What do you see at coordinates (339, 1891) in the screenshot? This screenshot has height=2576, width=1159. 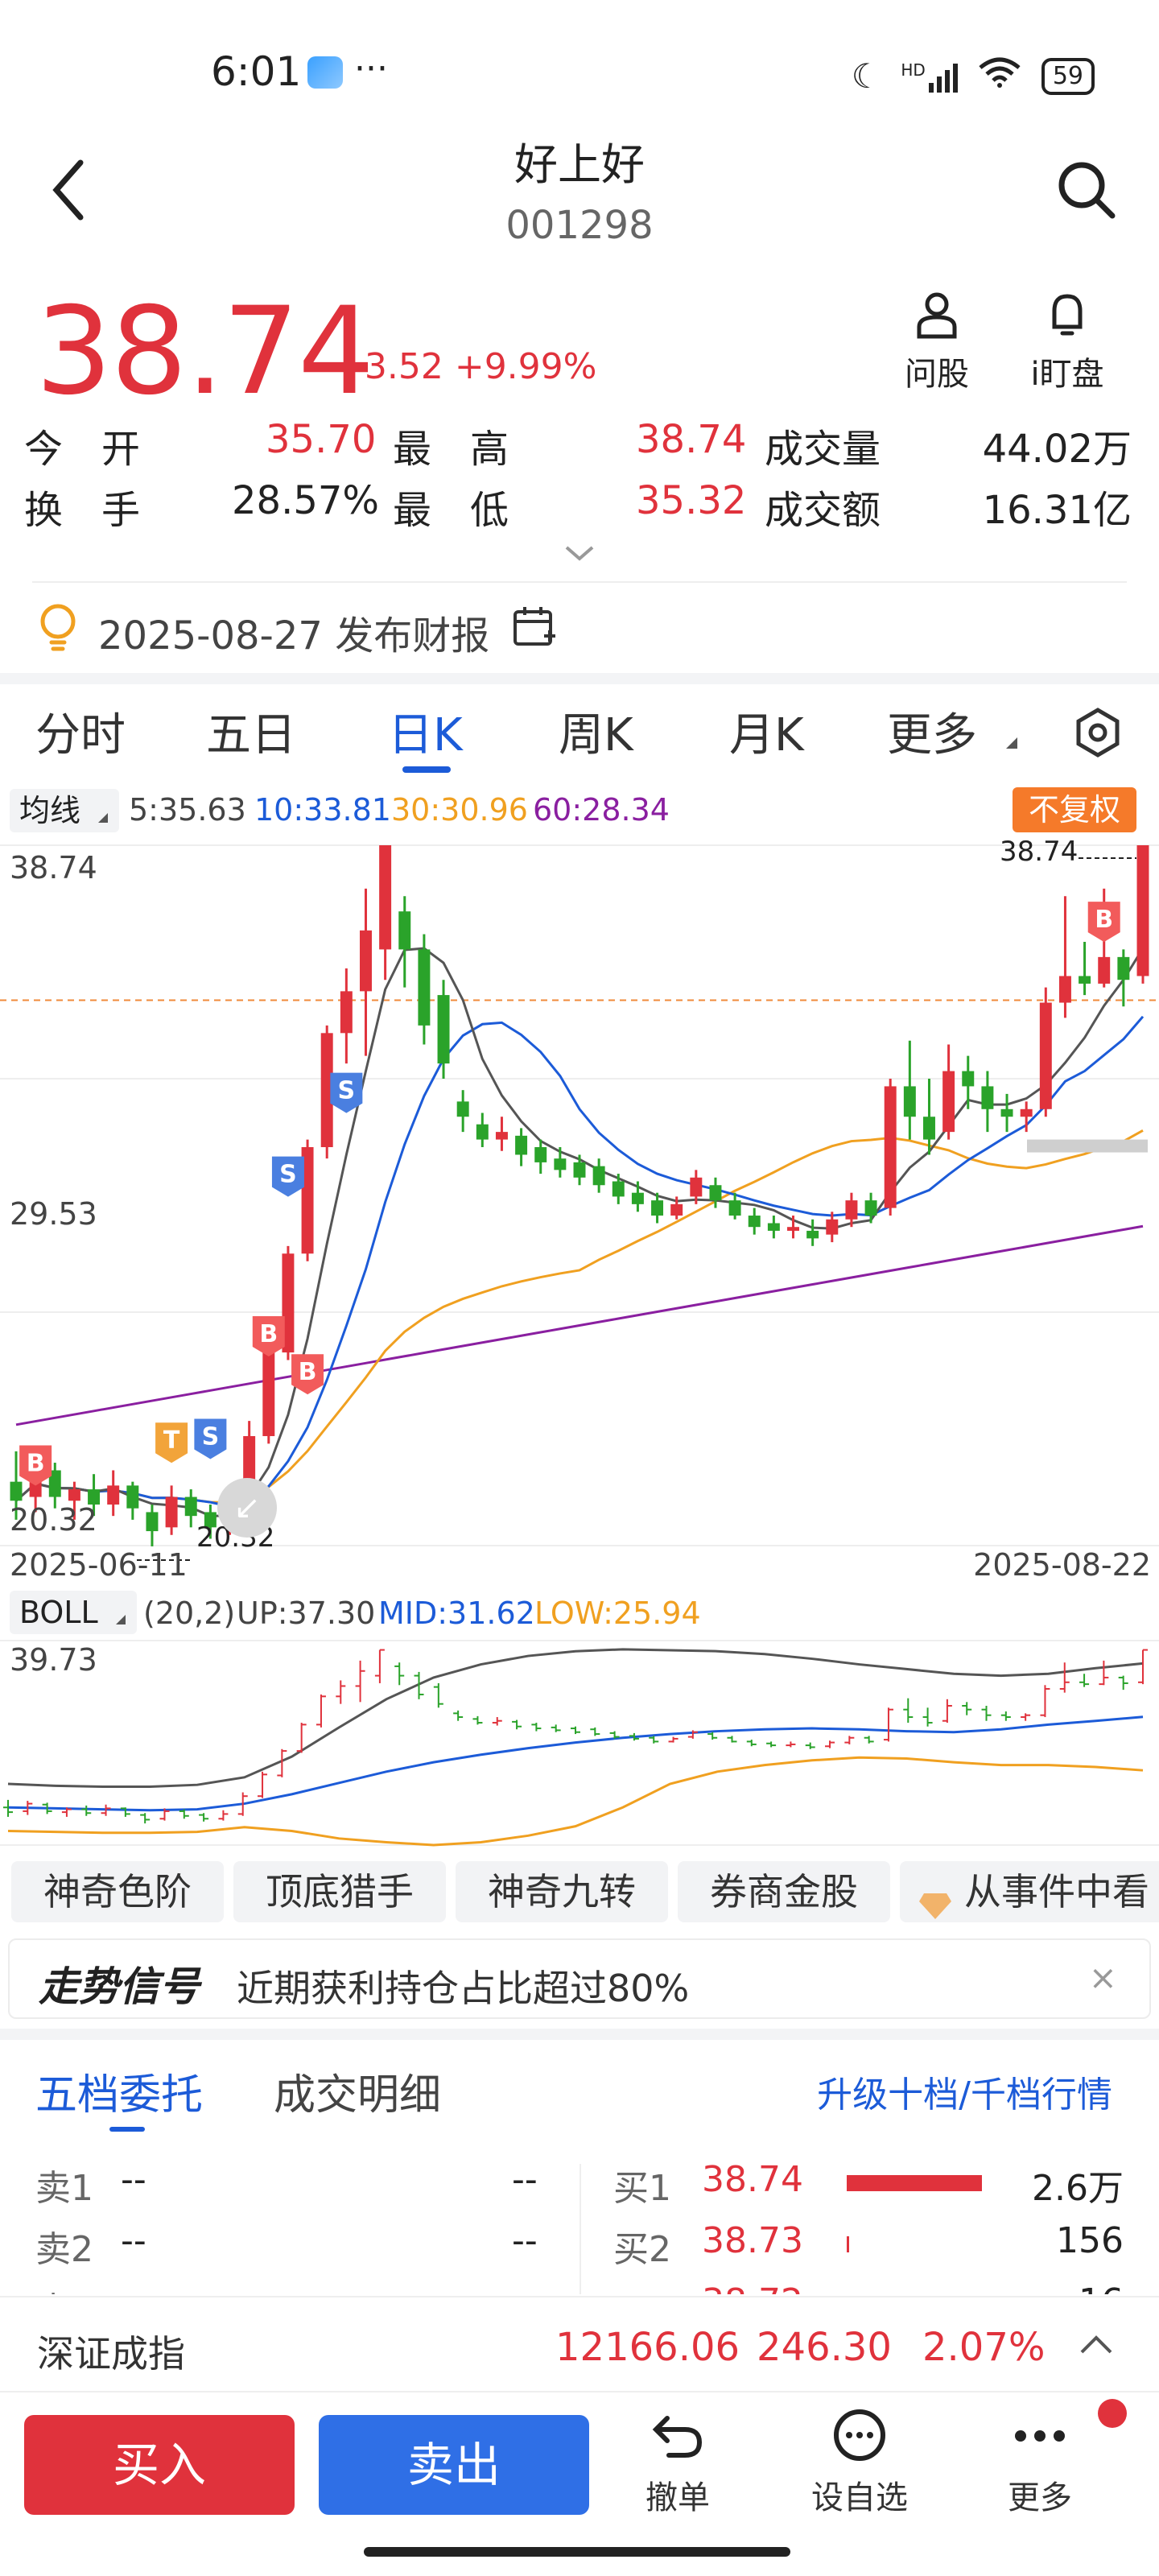 I see `chip-top-bottom: 顶底猎手` at bounding box center [339, 1891].